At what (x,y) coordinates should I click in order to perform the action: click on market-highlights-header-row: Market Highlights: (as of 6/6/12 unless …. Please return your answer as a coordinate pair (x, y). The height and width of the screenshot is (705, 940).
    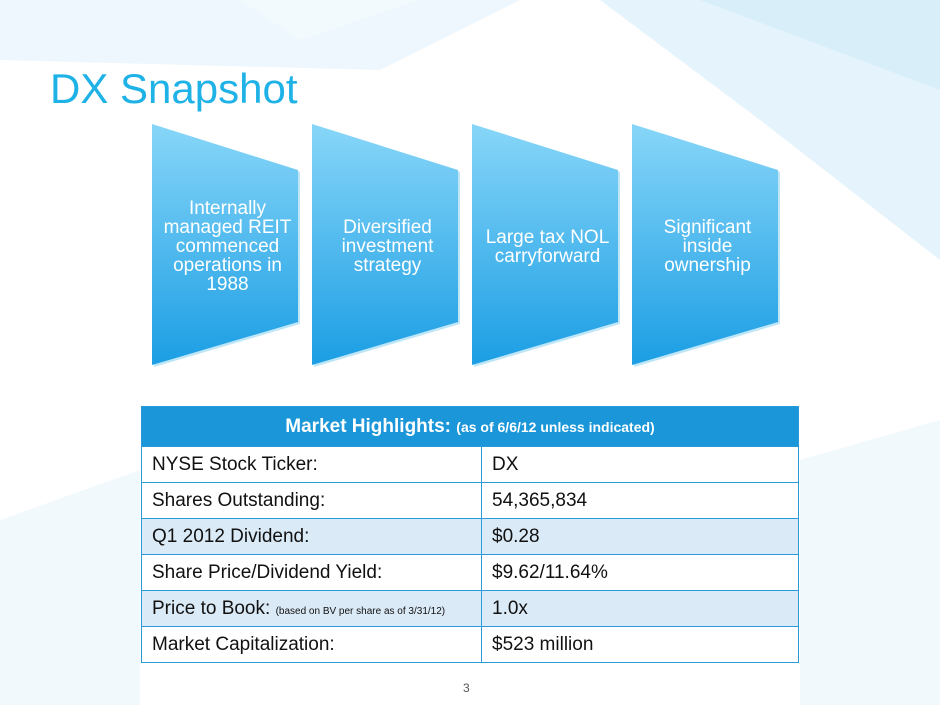
    Looking at the image, I should click on (470, 426).